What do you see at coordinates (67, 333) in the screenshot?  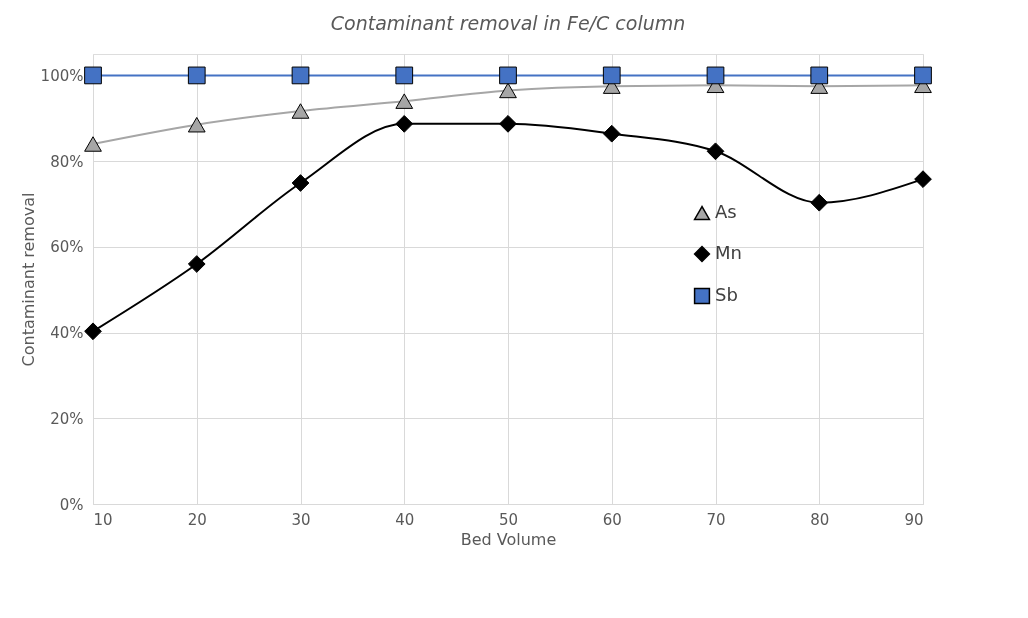 I see `y-tick-label: 40%` at bounding box center [67, 333].